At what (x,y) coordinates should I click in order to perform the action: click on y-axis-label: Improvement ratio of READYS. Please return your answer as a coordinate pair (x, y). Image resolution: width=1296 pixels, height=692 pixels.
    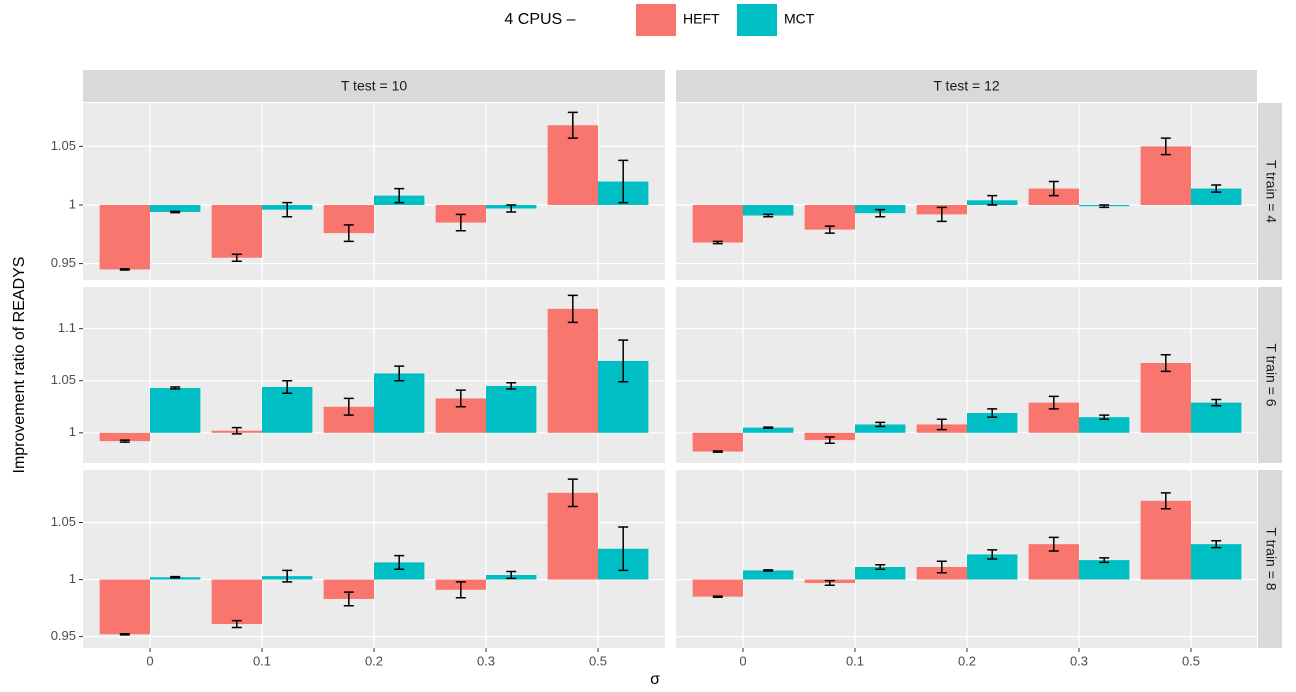
    Looking at the image, I should click on (19, 365).